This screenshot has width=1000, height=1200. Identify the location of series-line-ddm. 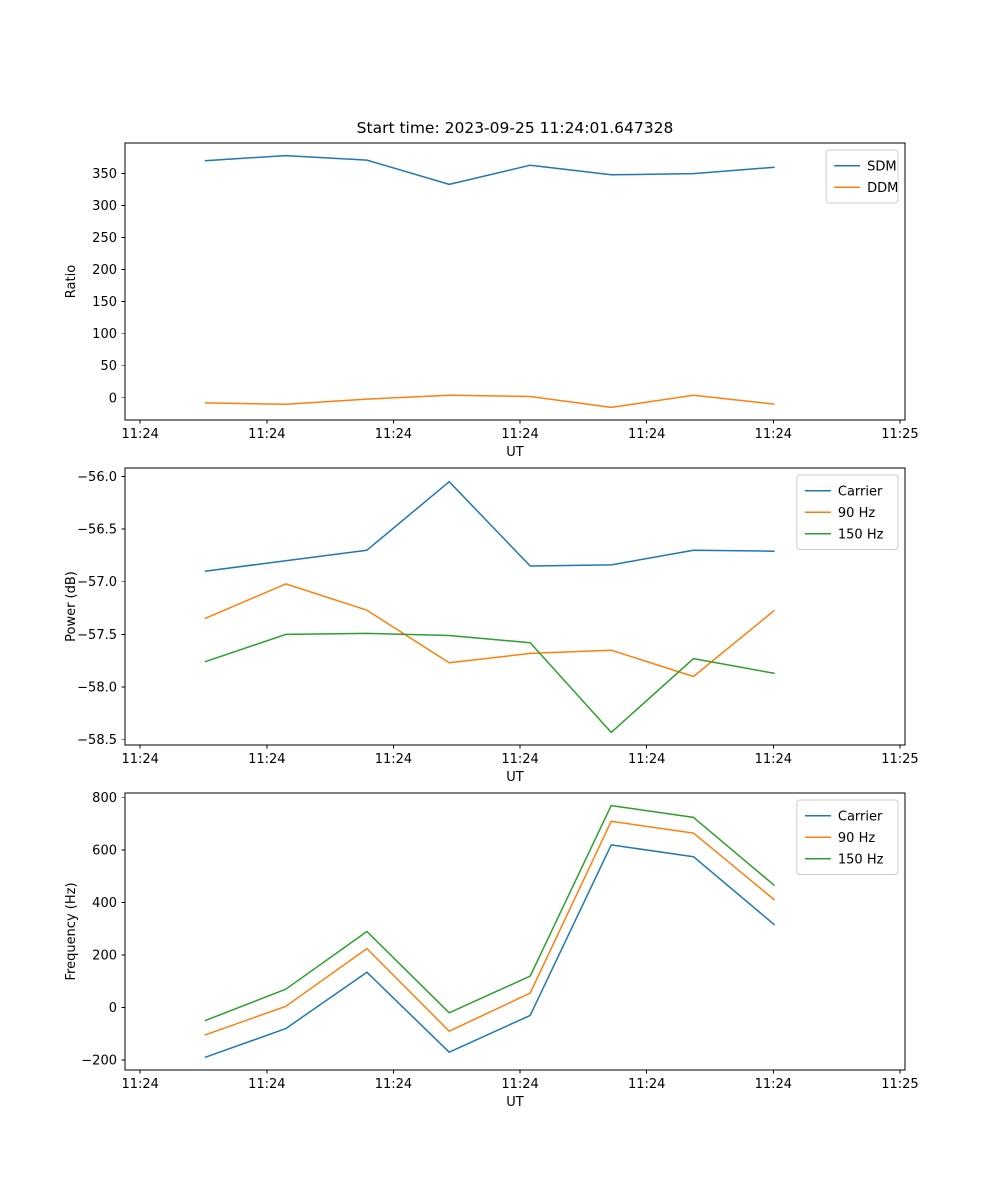
(489, 401).